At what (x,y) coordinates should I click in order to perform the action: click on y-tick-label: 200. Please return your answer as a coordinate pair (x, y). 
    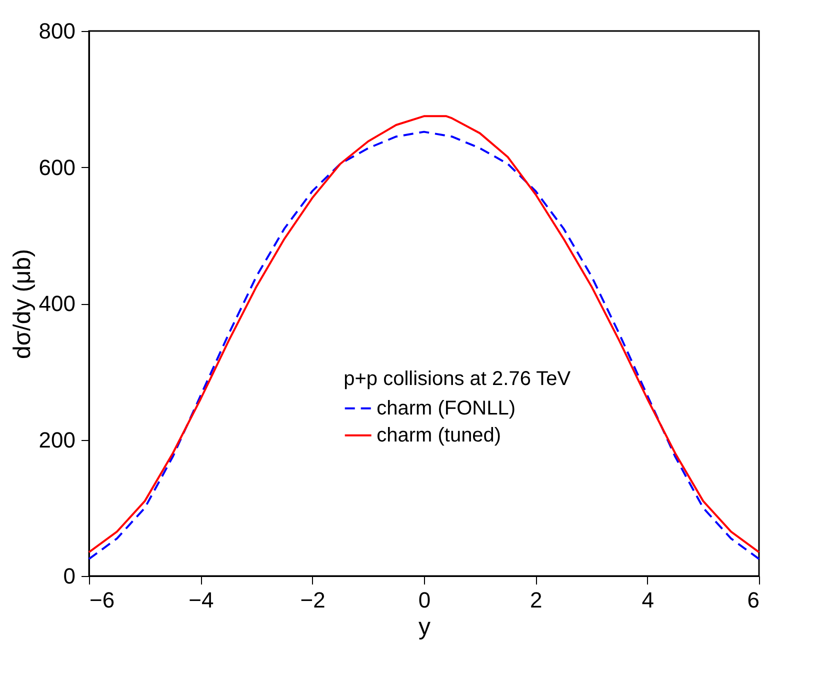
    Looking at the image, I should click on (57, 439).